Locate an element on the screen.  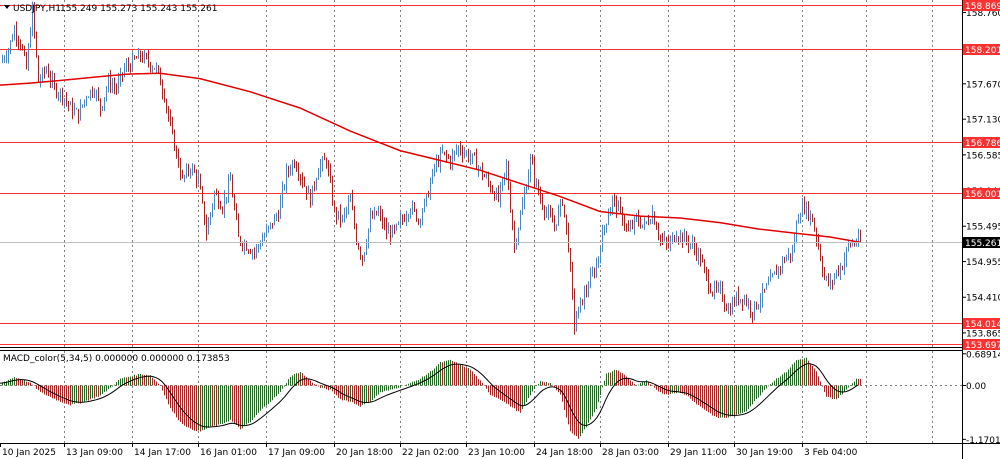
time-tick-label: 28 Jan 03:00 is located at coordinates (630, 453).